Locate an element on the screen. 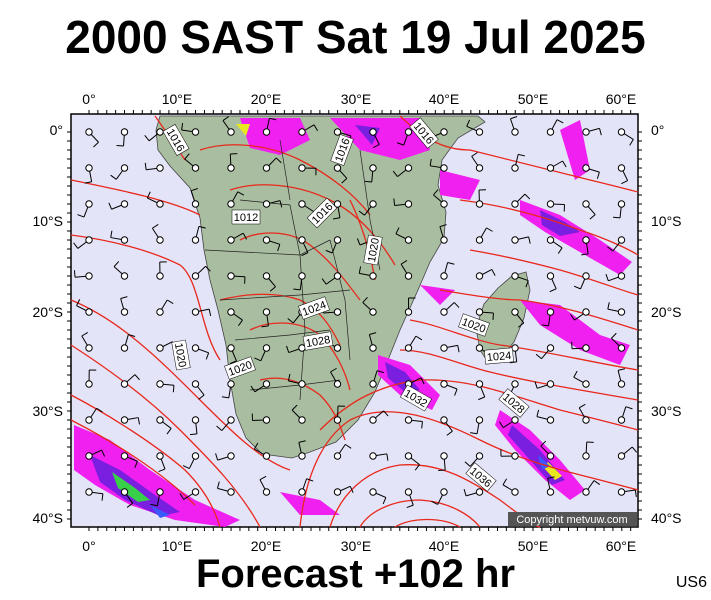  isobar-label-1020-a: 1020 is located at coordinates (374, 250).